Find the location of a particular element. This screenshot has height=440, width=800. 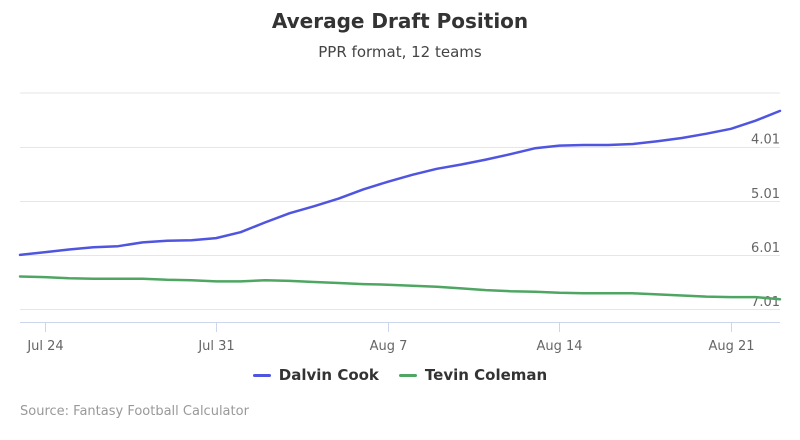

legend-label-dalvin-cook: Dalvin Cook is located at coordinates (328, 375).